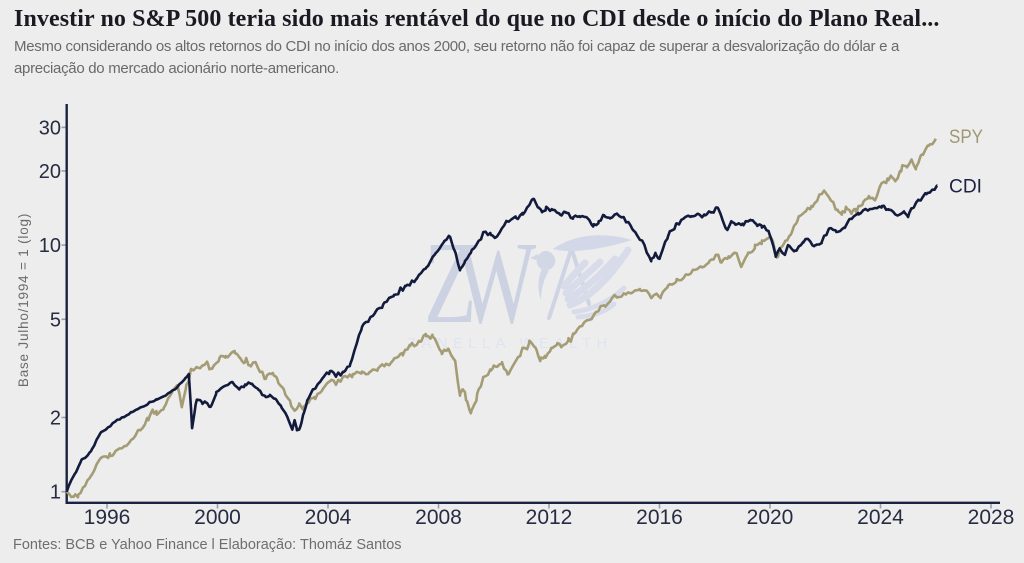 This screenshot has width=1024, height=563. I want to click on svg-text: 2028, so click(991, 517).